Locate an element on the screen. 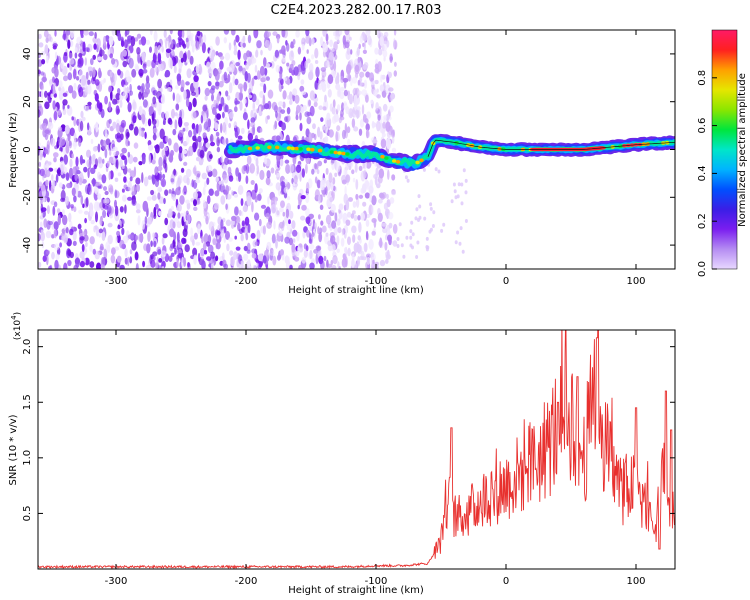 The width and height of the screenshot is (750, 600). x-tick-label: -200 is located at coordinates (246, 281).